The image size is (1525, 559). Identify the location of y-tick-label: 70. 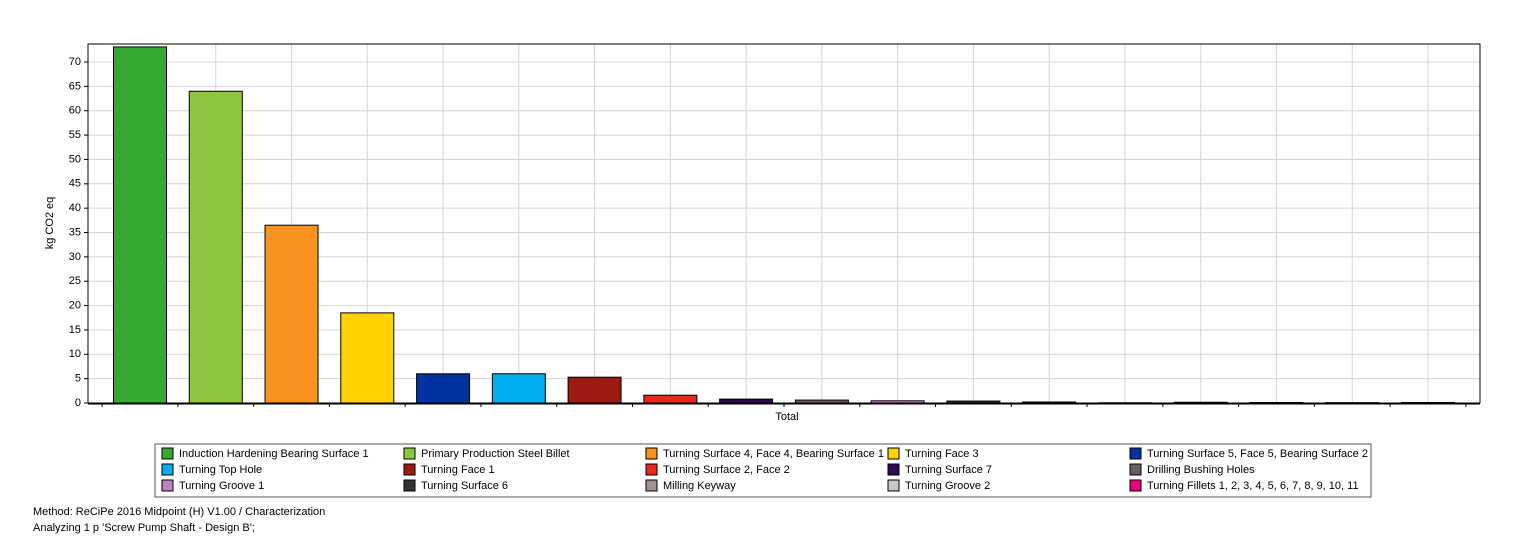
(75, 62).